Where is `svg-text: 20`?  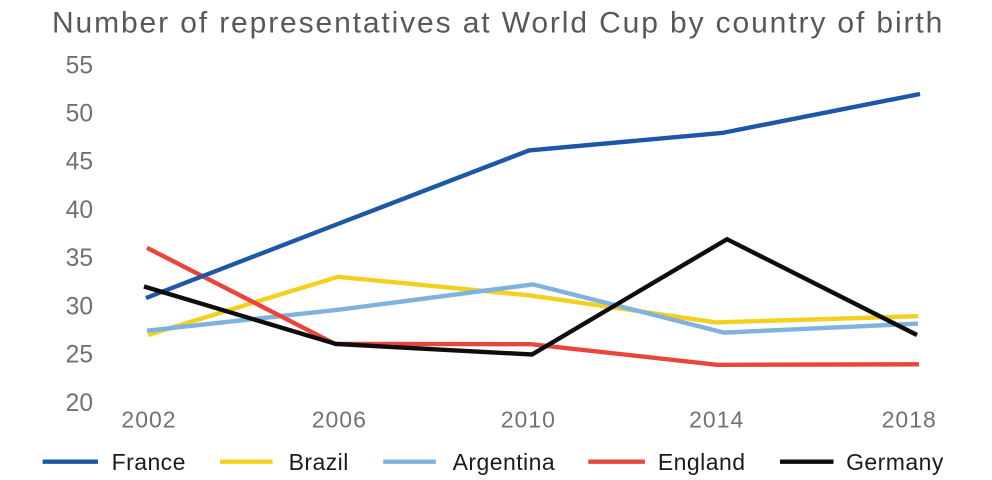
svg-text: 20 is located at coordinates (79, 403).